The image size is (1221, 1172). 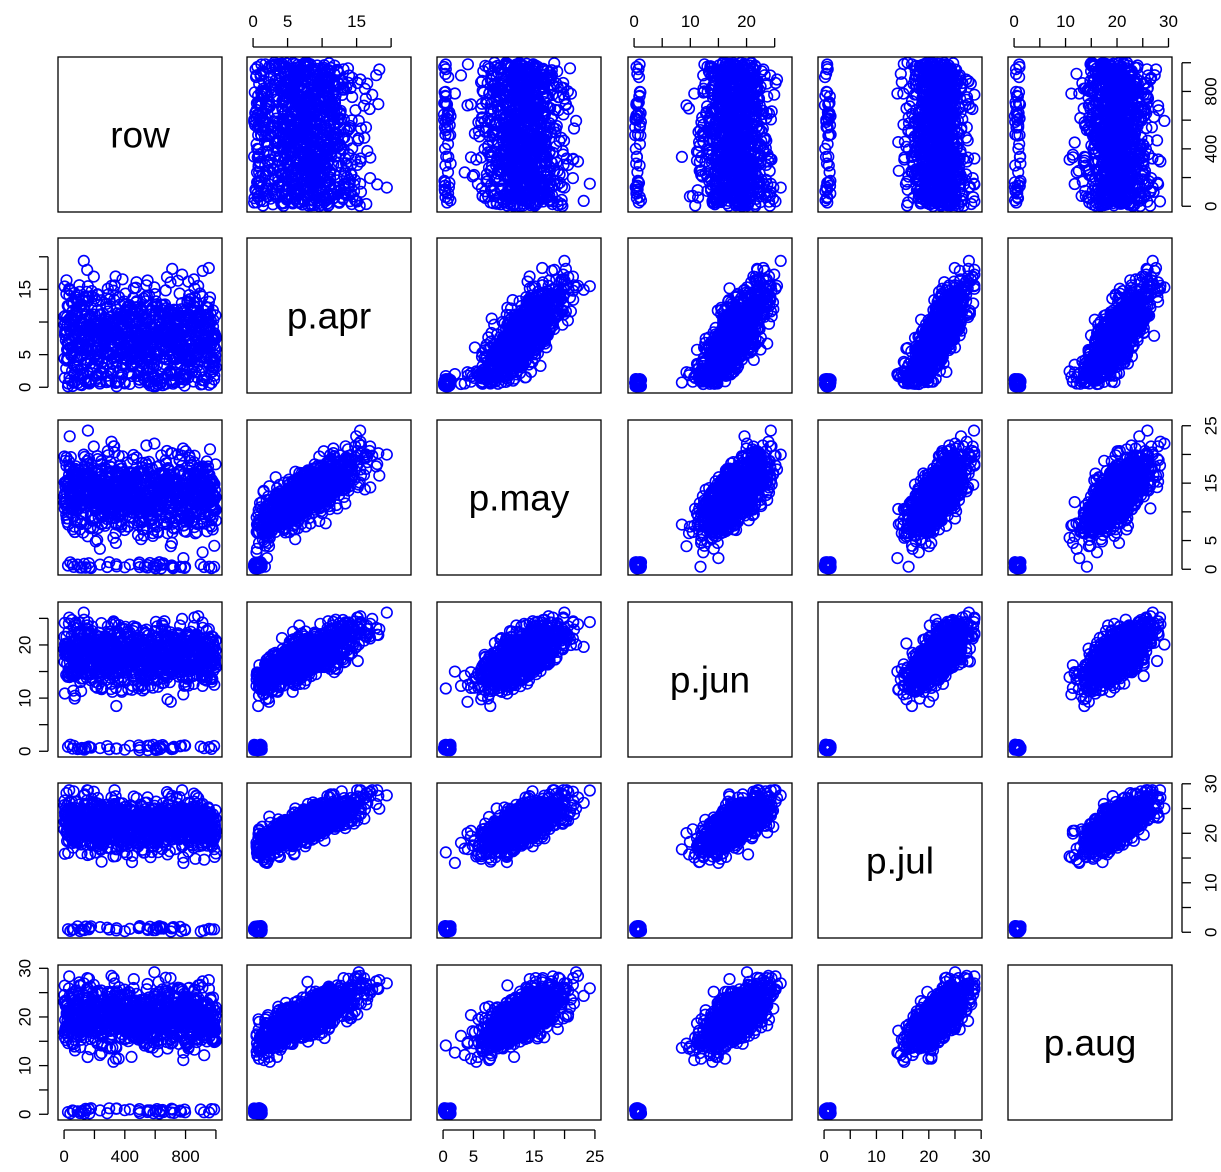 I want to click on panel-row-vs-p.may, so click(x=516, y=134).